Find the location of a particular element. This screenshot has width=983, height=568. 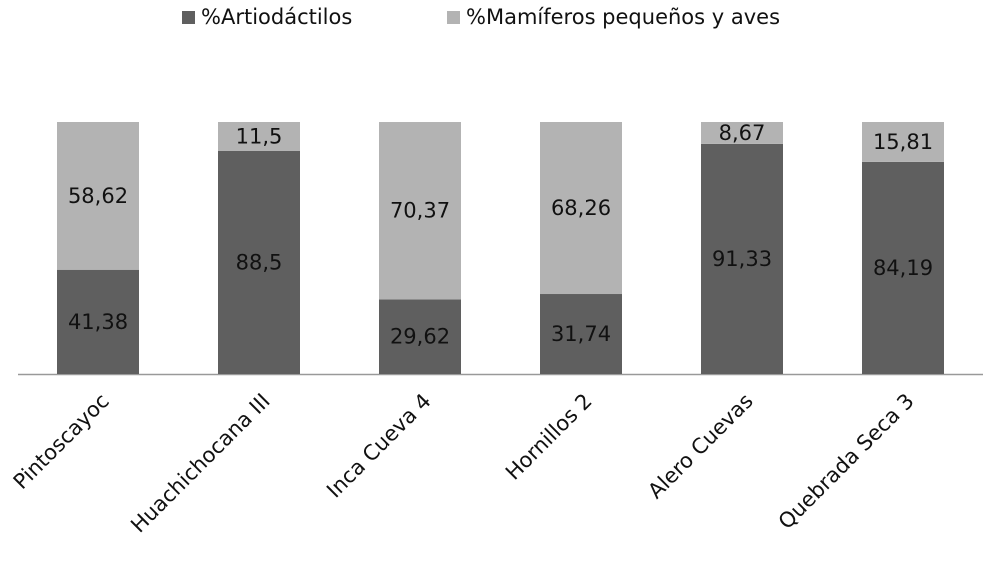

data-label: 70,37 is located at coordinates (420, 211).